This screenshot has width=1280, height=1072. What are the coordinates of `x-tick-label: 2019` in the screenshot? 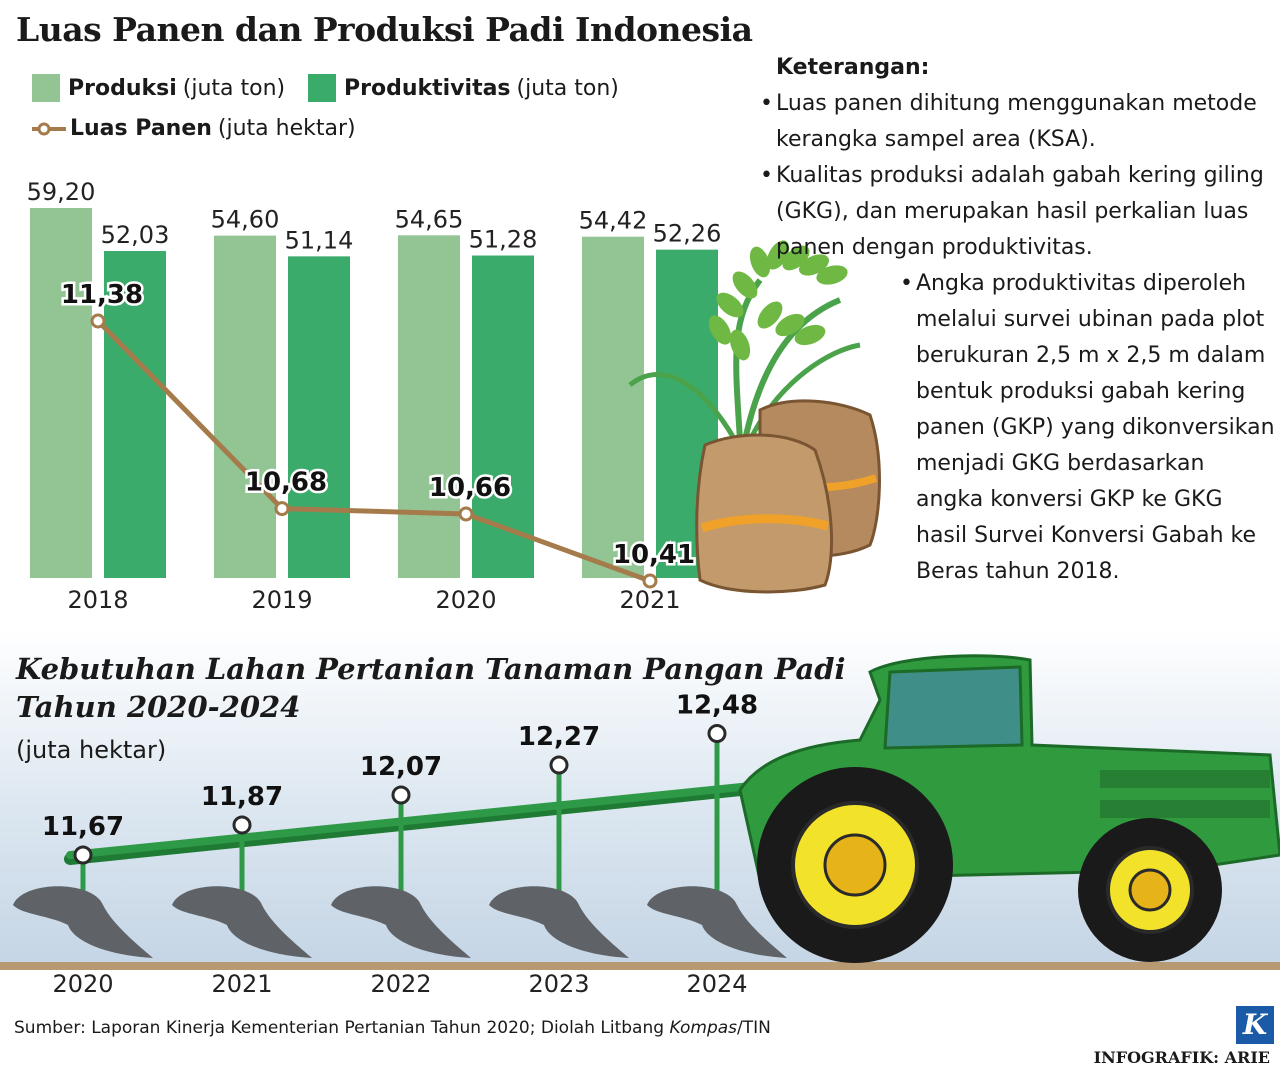 It's located at (281, 600).